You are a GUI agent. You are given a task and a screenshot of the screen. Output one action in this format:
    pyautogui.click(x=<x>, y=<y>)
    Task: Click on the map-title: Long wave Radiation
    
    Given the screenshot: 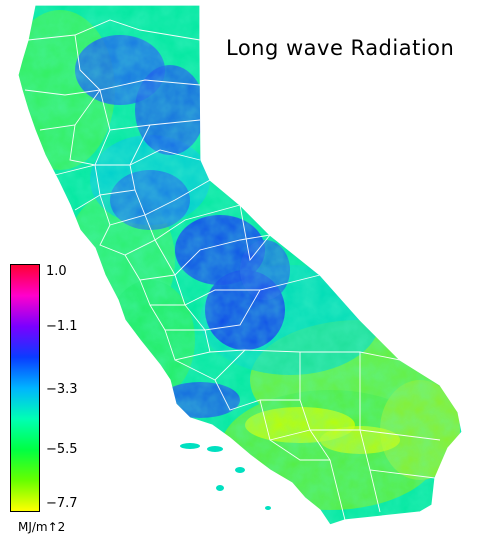 What is the action you would take?
    pyautogui.click(x=340, y=48)
    